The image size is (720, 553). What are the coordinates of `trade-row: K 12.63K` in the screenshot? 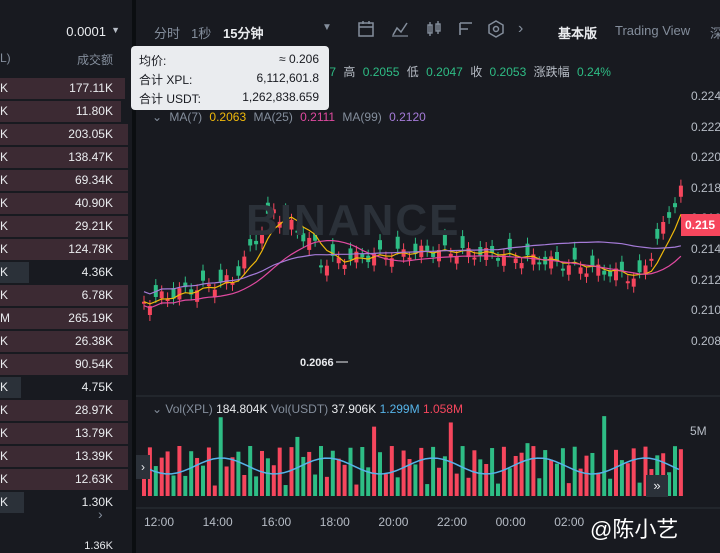 It's located at (66, 479).